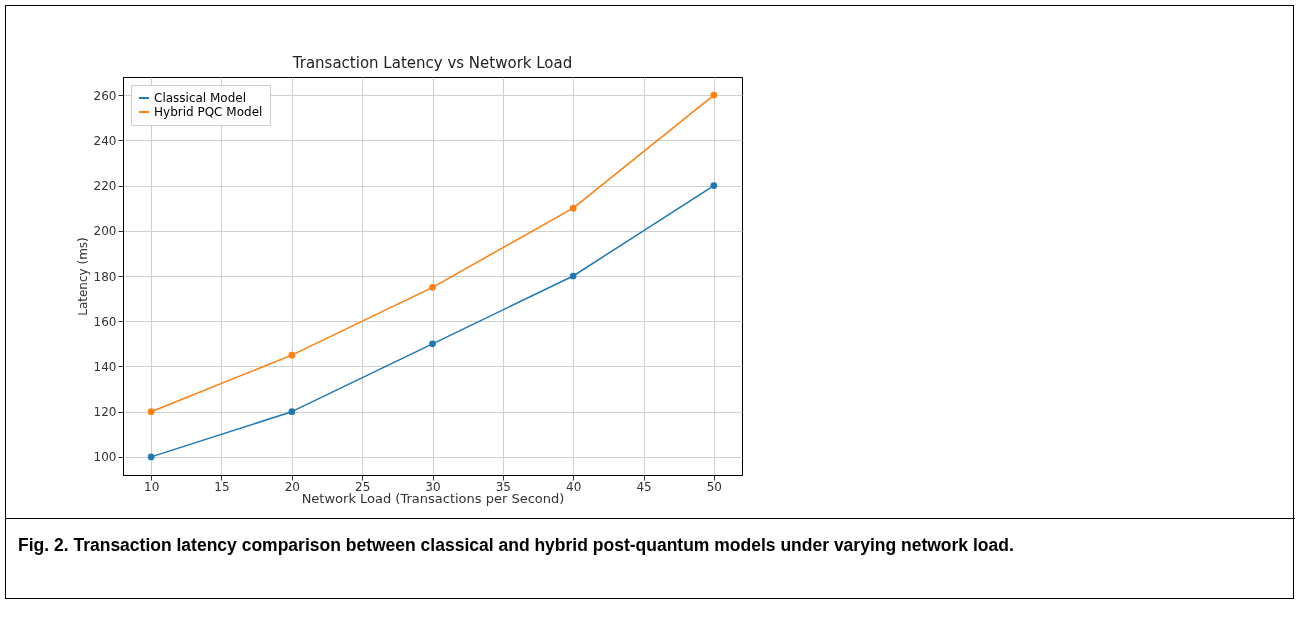  Describe the element at coordinates (105, 231) in the screenshot. I see `y-tick-label: 200` at that location.